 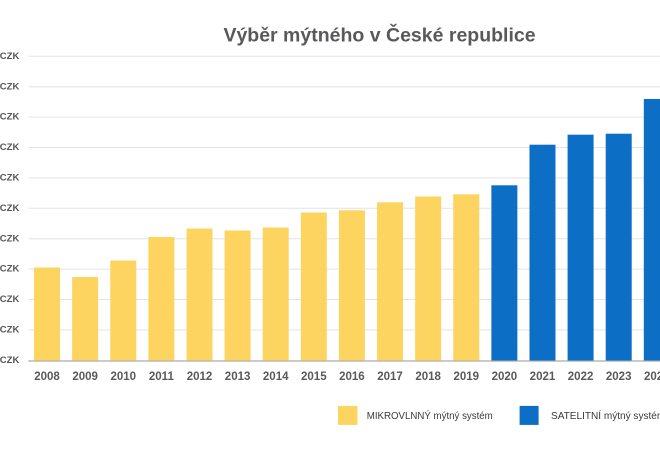 I want to click on svg-text: 2017, so click(x=390, y=377).